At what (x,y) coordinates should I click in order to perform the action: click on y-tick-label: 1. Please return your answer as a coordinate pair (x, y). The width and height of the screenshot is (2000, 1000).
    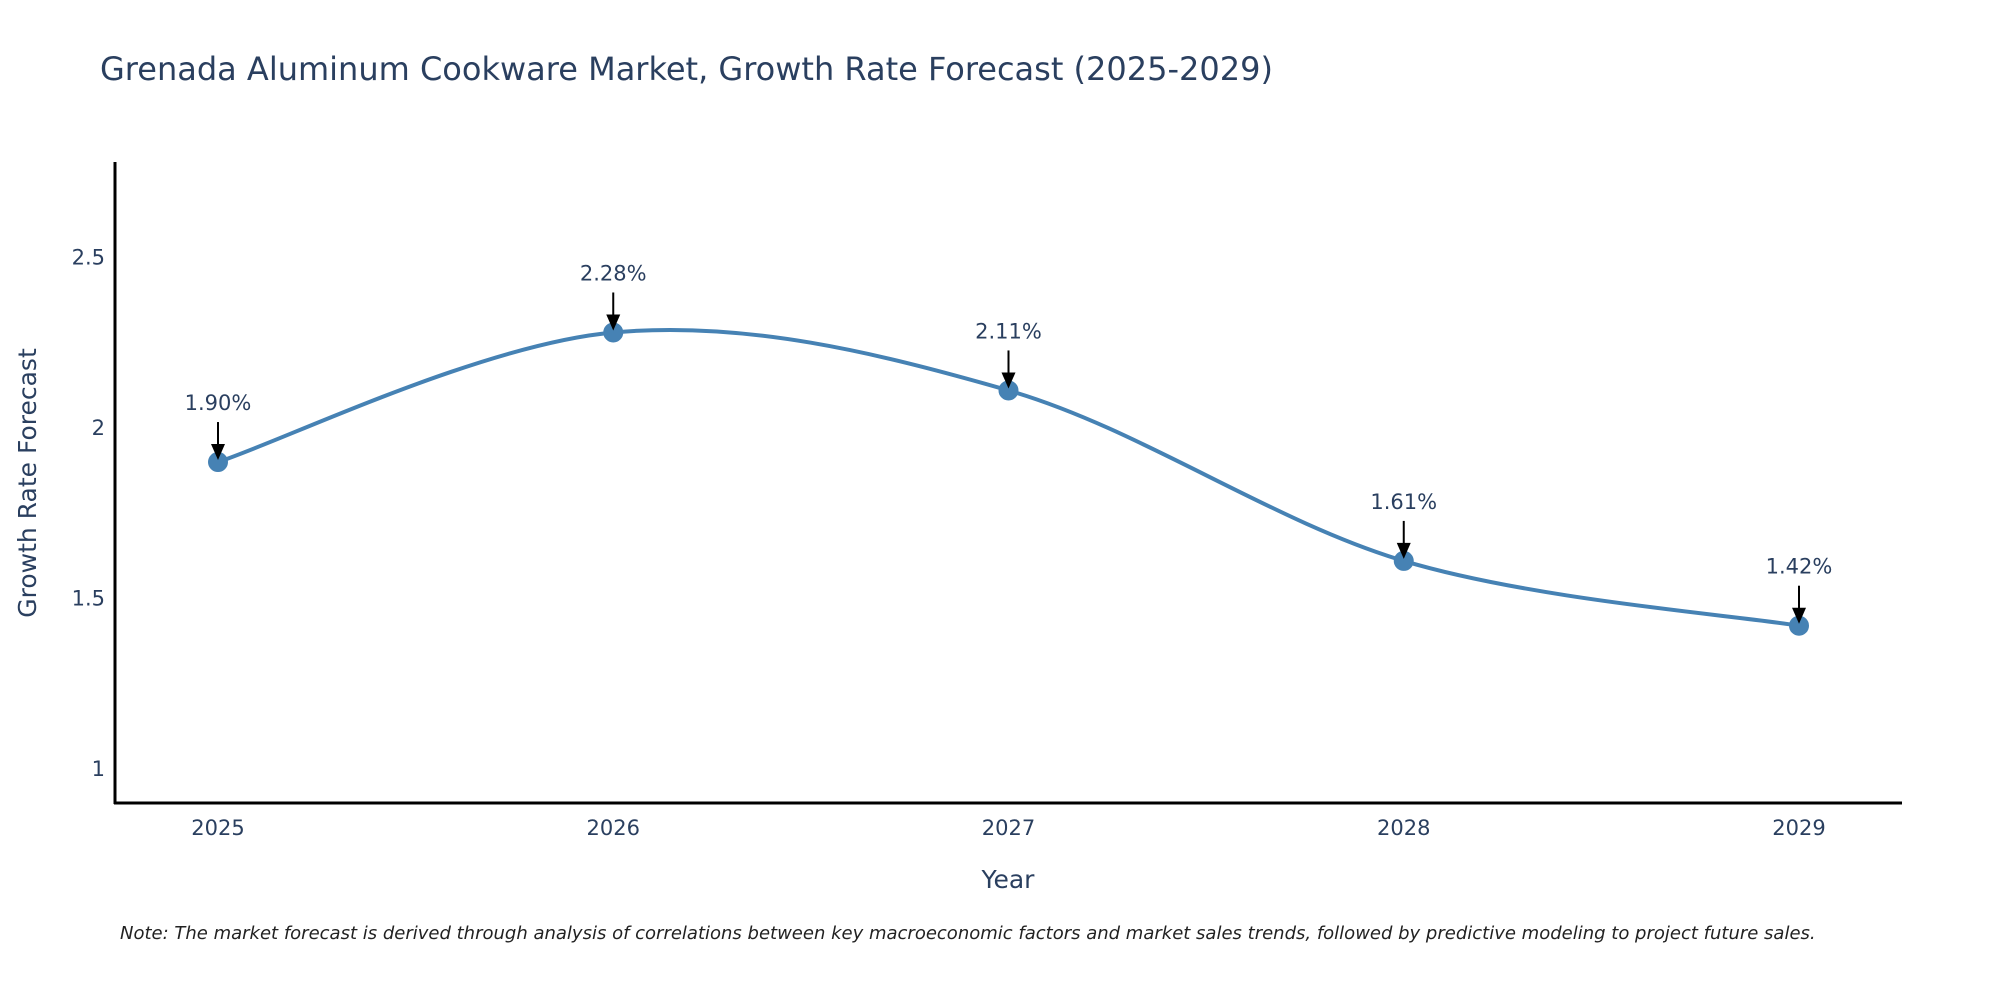
    Looking at the image, I should click on (98, 769).